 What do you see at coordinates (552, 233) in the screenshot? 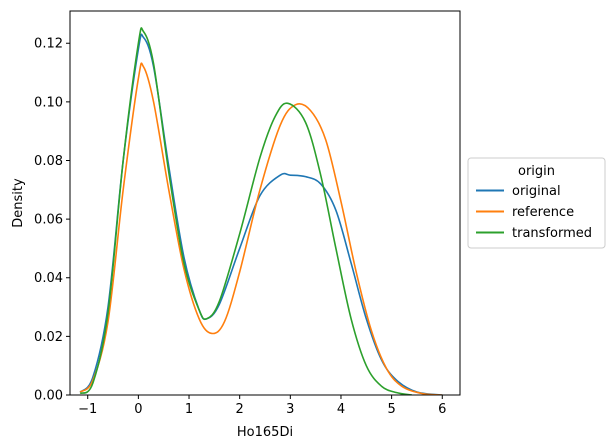
I see `legend-label-transformed: transformed` at bounding box center [552, 233].